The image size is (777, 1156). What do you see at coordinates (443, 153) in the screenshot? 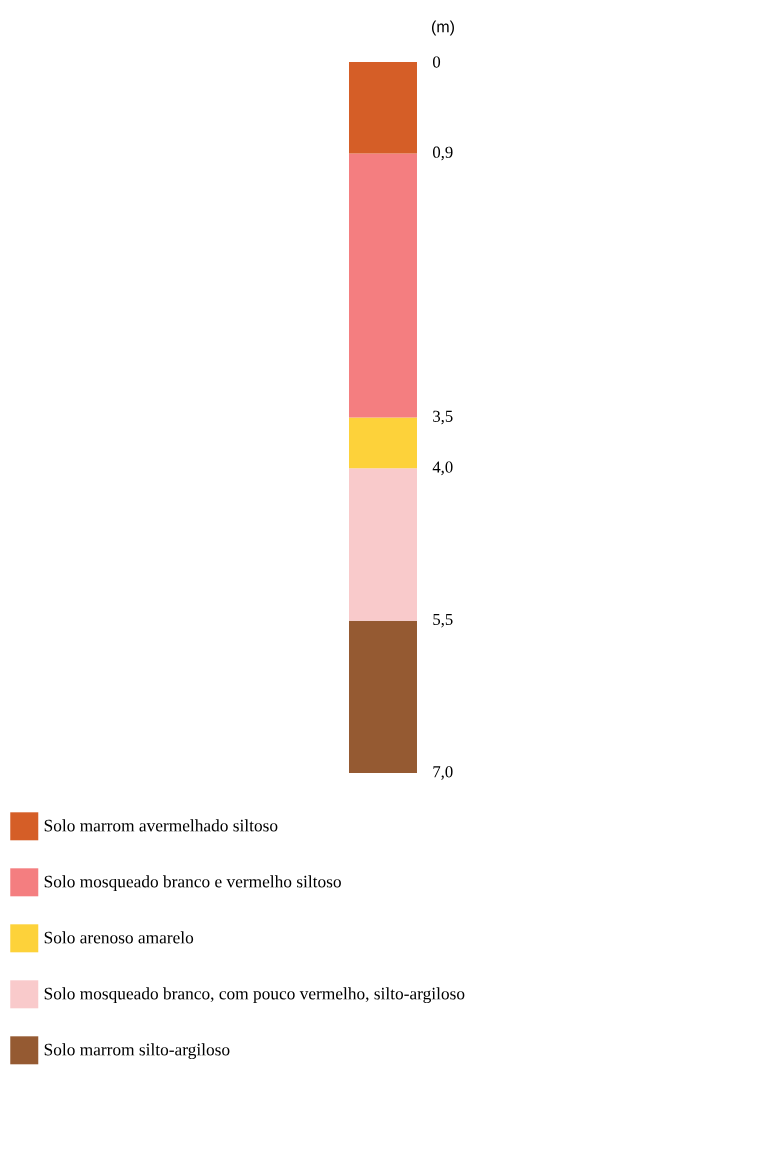
I see `y-tick-label: 0,9` at bounding box center [443, 153].